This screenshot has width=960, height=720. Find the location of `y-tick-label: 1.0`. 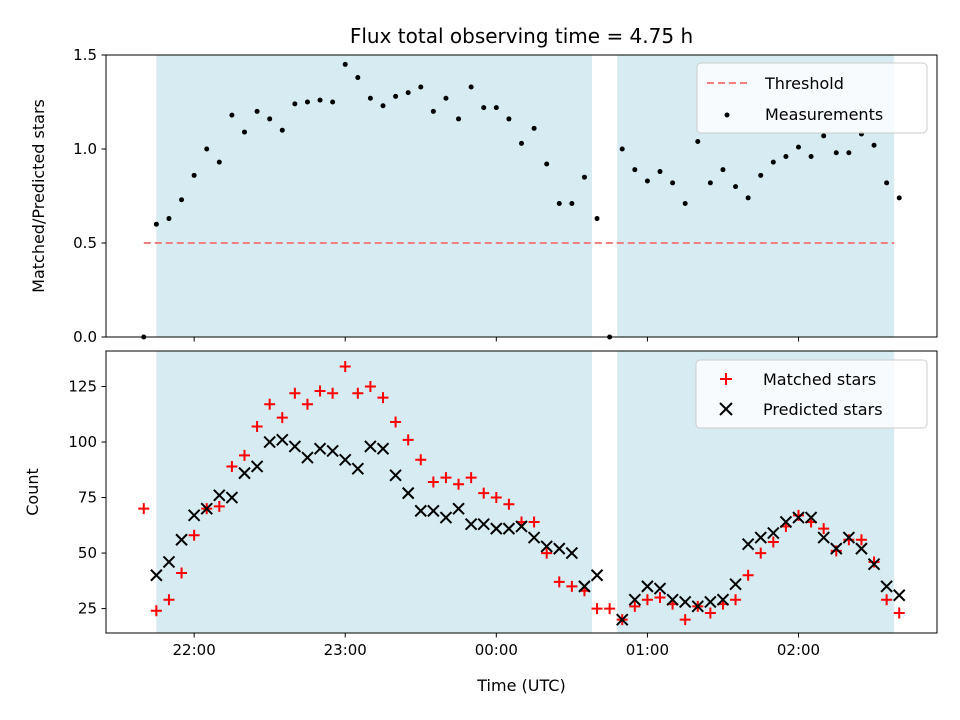

y-tick-label: 1.0 is located at coordinates (85, 149).